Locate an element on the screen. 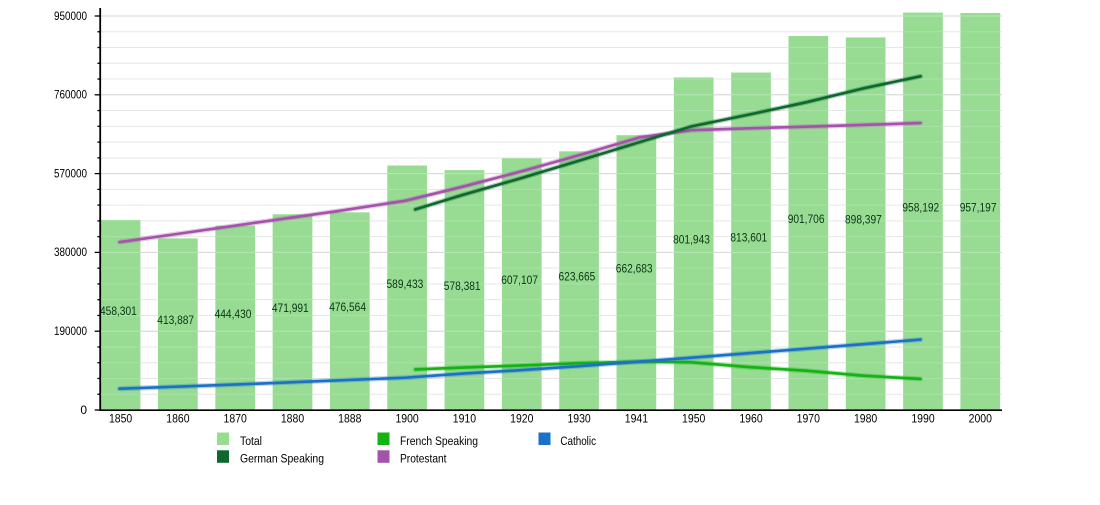  svg-text: 578,381 is located at coordinates (462, 286).